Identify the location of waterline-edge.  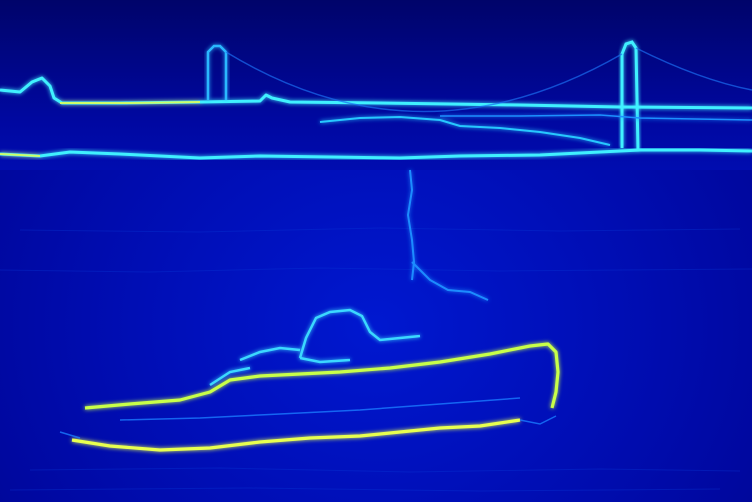
(376, 154).